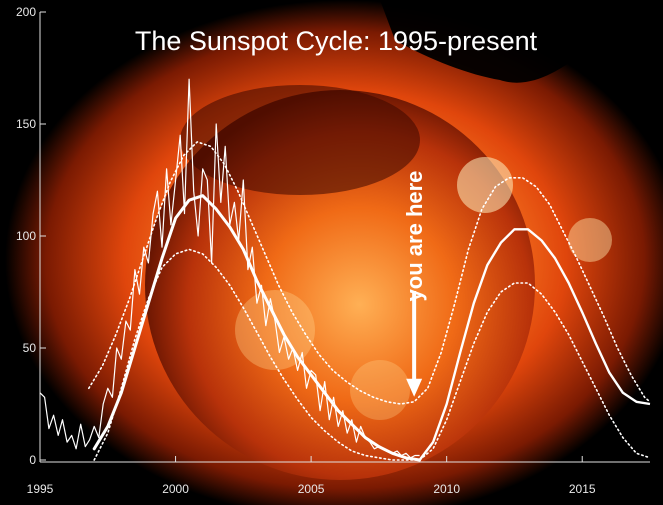 The image size is (663, 505). I want to click on y-tick-label: 100, so click(26, 236).